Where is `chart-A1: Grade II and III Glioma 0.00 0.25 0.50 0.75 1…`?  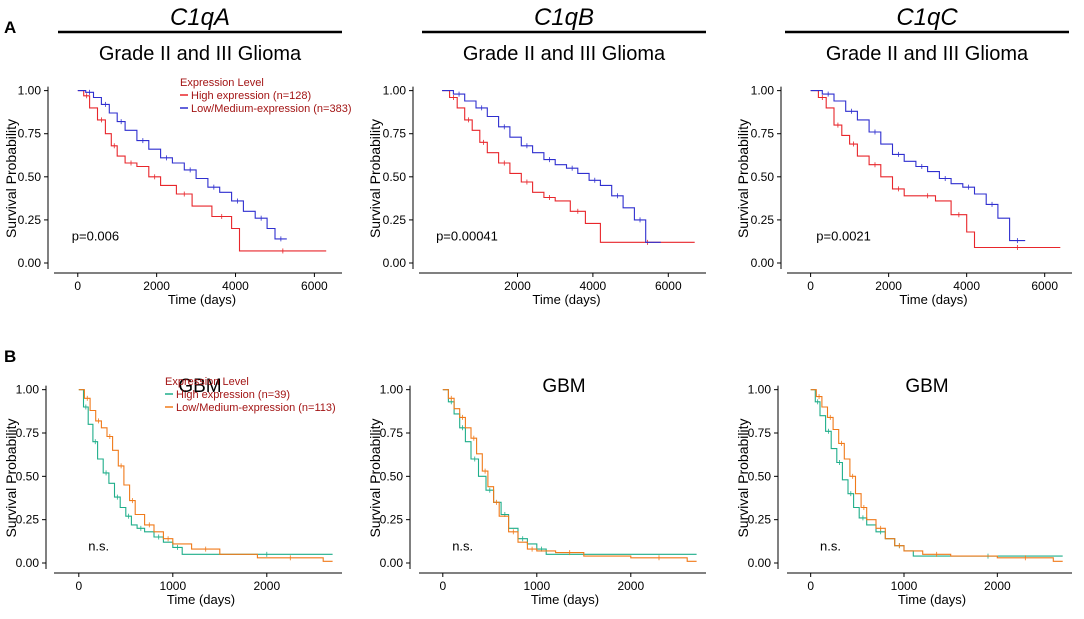
chart-A1: Grade II and III Glioma 0.00 0.25 0.50 0.75 1… is located at coordinates (177, 175).